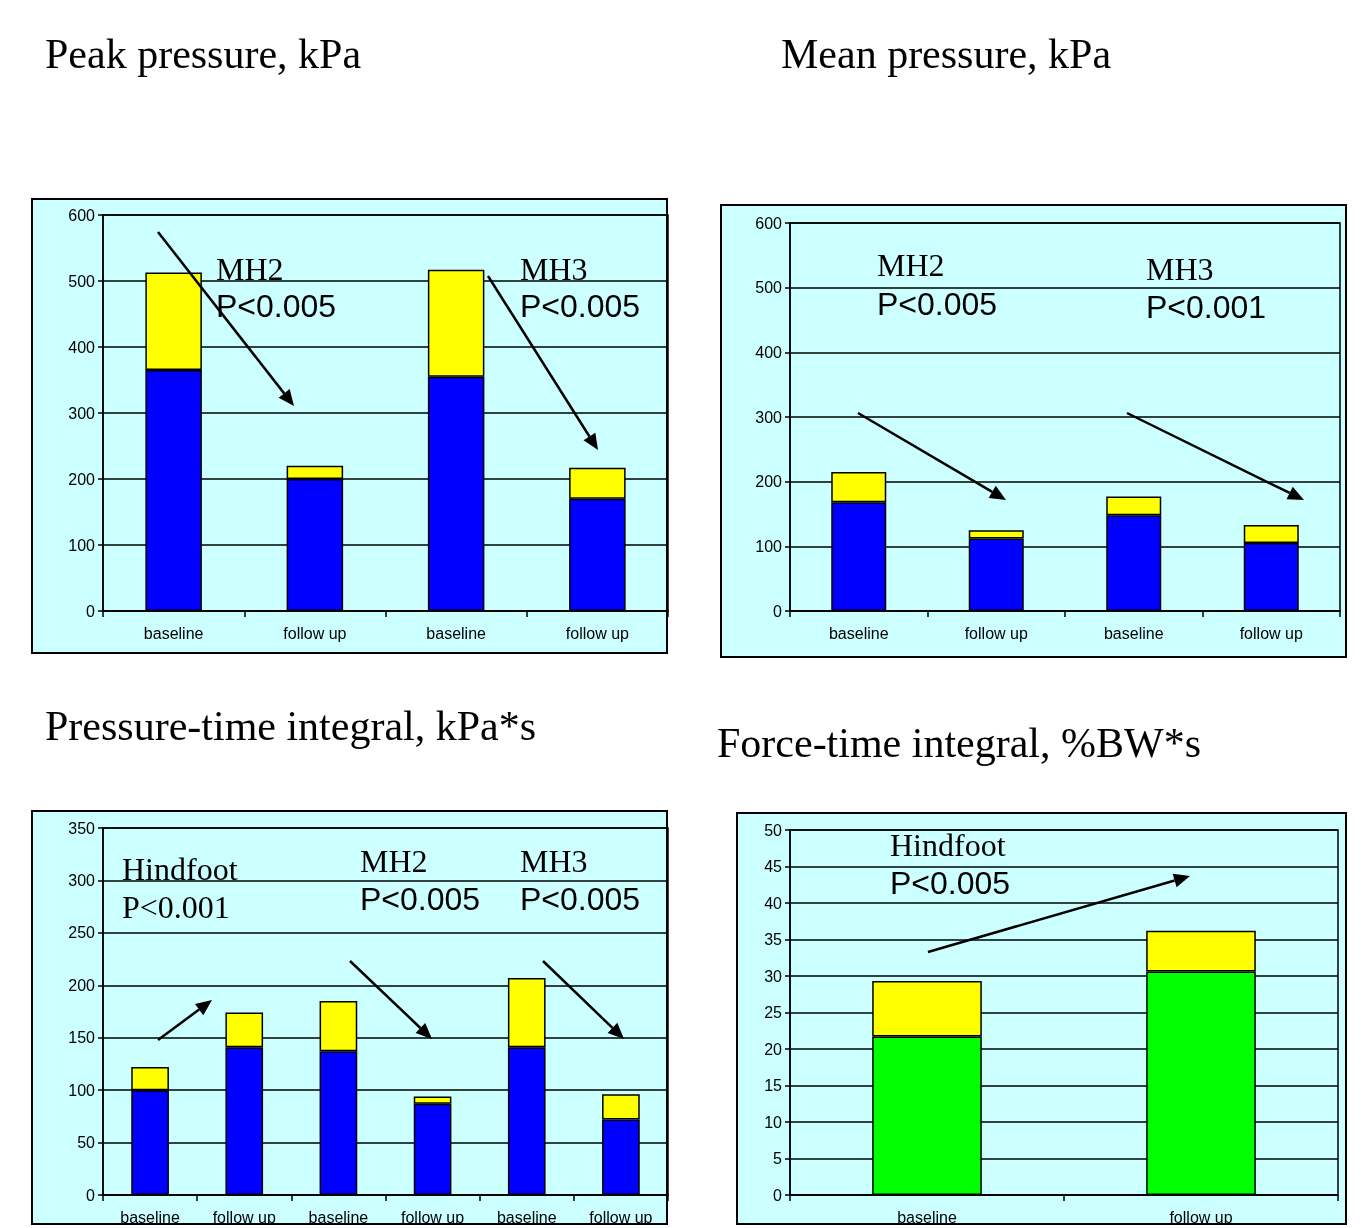 The width and height of the screenshot is (1371, 1228). What do you see at coordinates (773, 866) in the screenshot?
I see `y-tick-label: 45` at bounding box center [773, 866].